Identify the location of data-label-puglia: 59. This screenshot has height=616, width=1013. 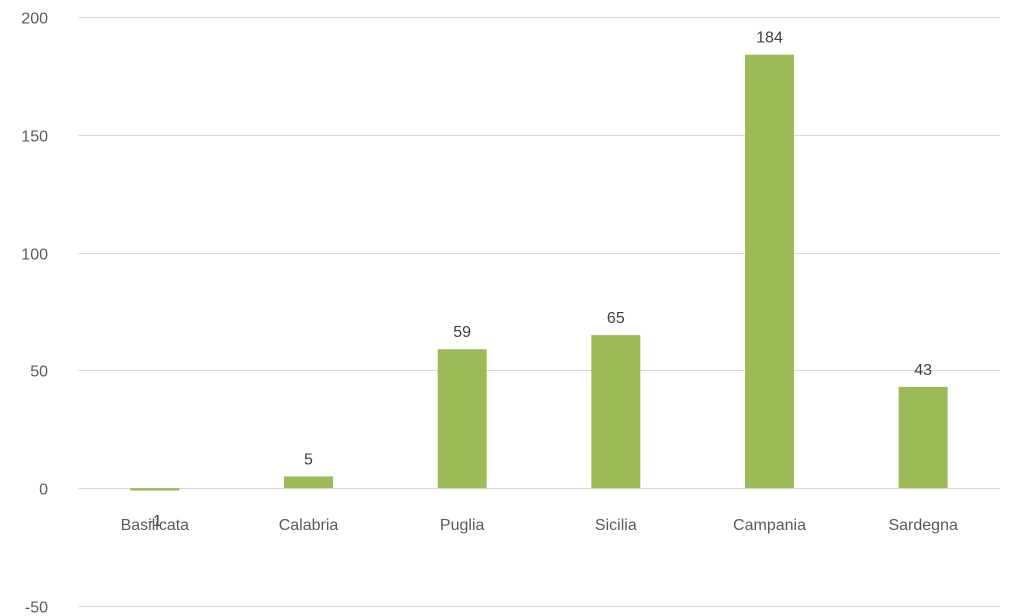
(462, 332).